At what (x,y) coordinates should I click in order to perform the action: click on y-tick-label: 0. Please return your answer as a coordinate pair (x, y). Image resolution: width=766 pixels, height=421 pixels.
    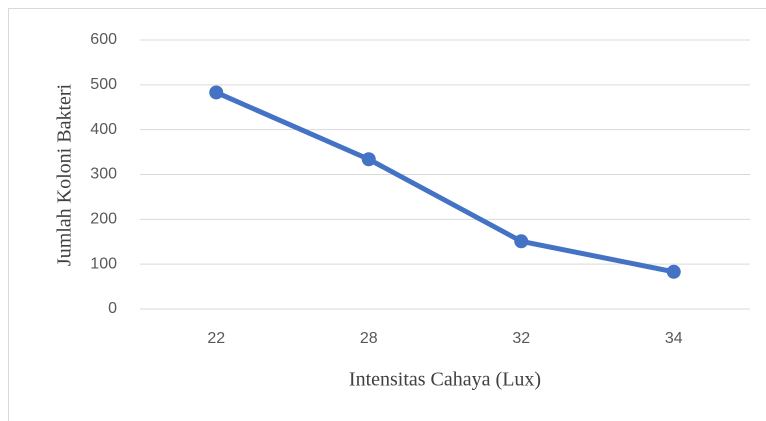
    Looking at the image, I should click on (112, 308).